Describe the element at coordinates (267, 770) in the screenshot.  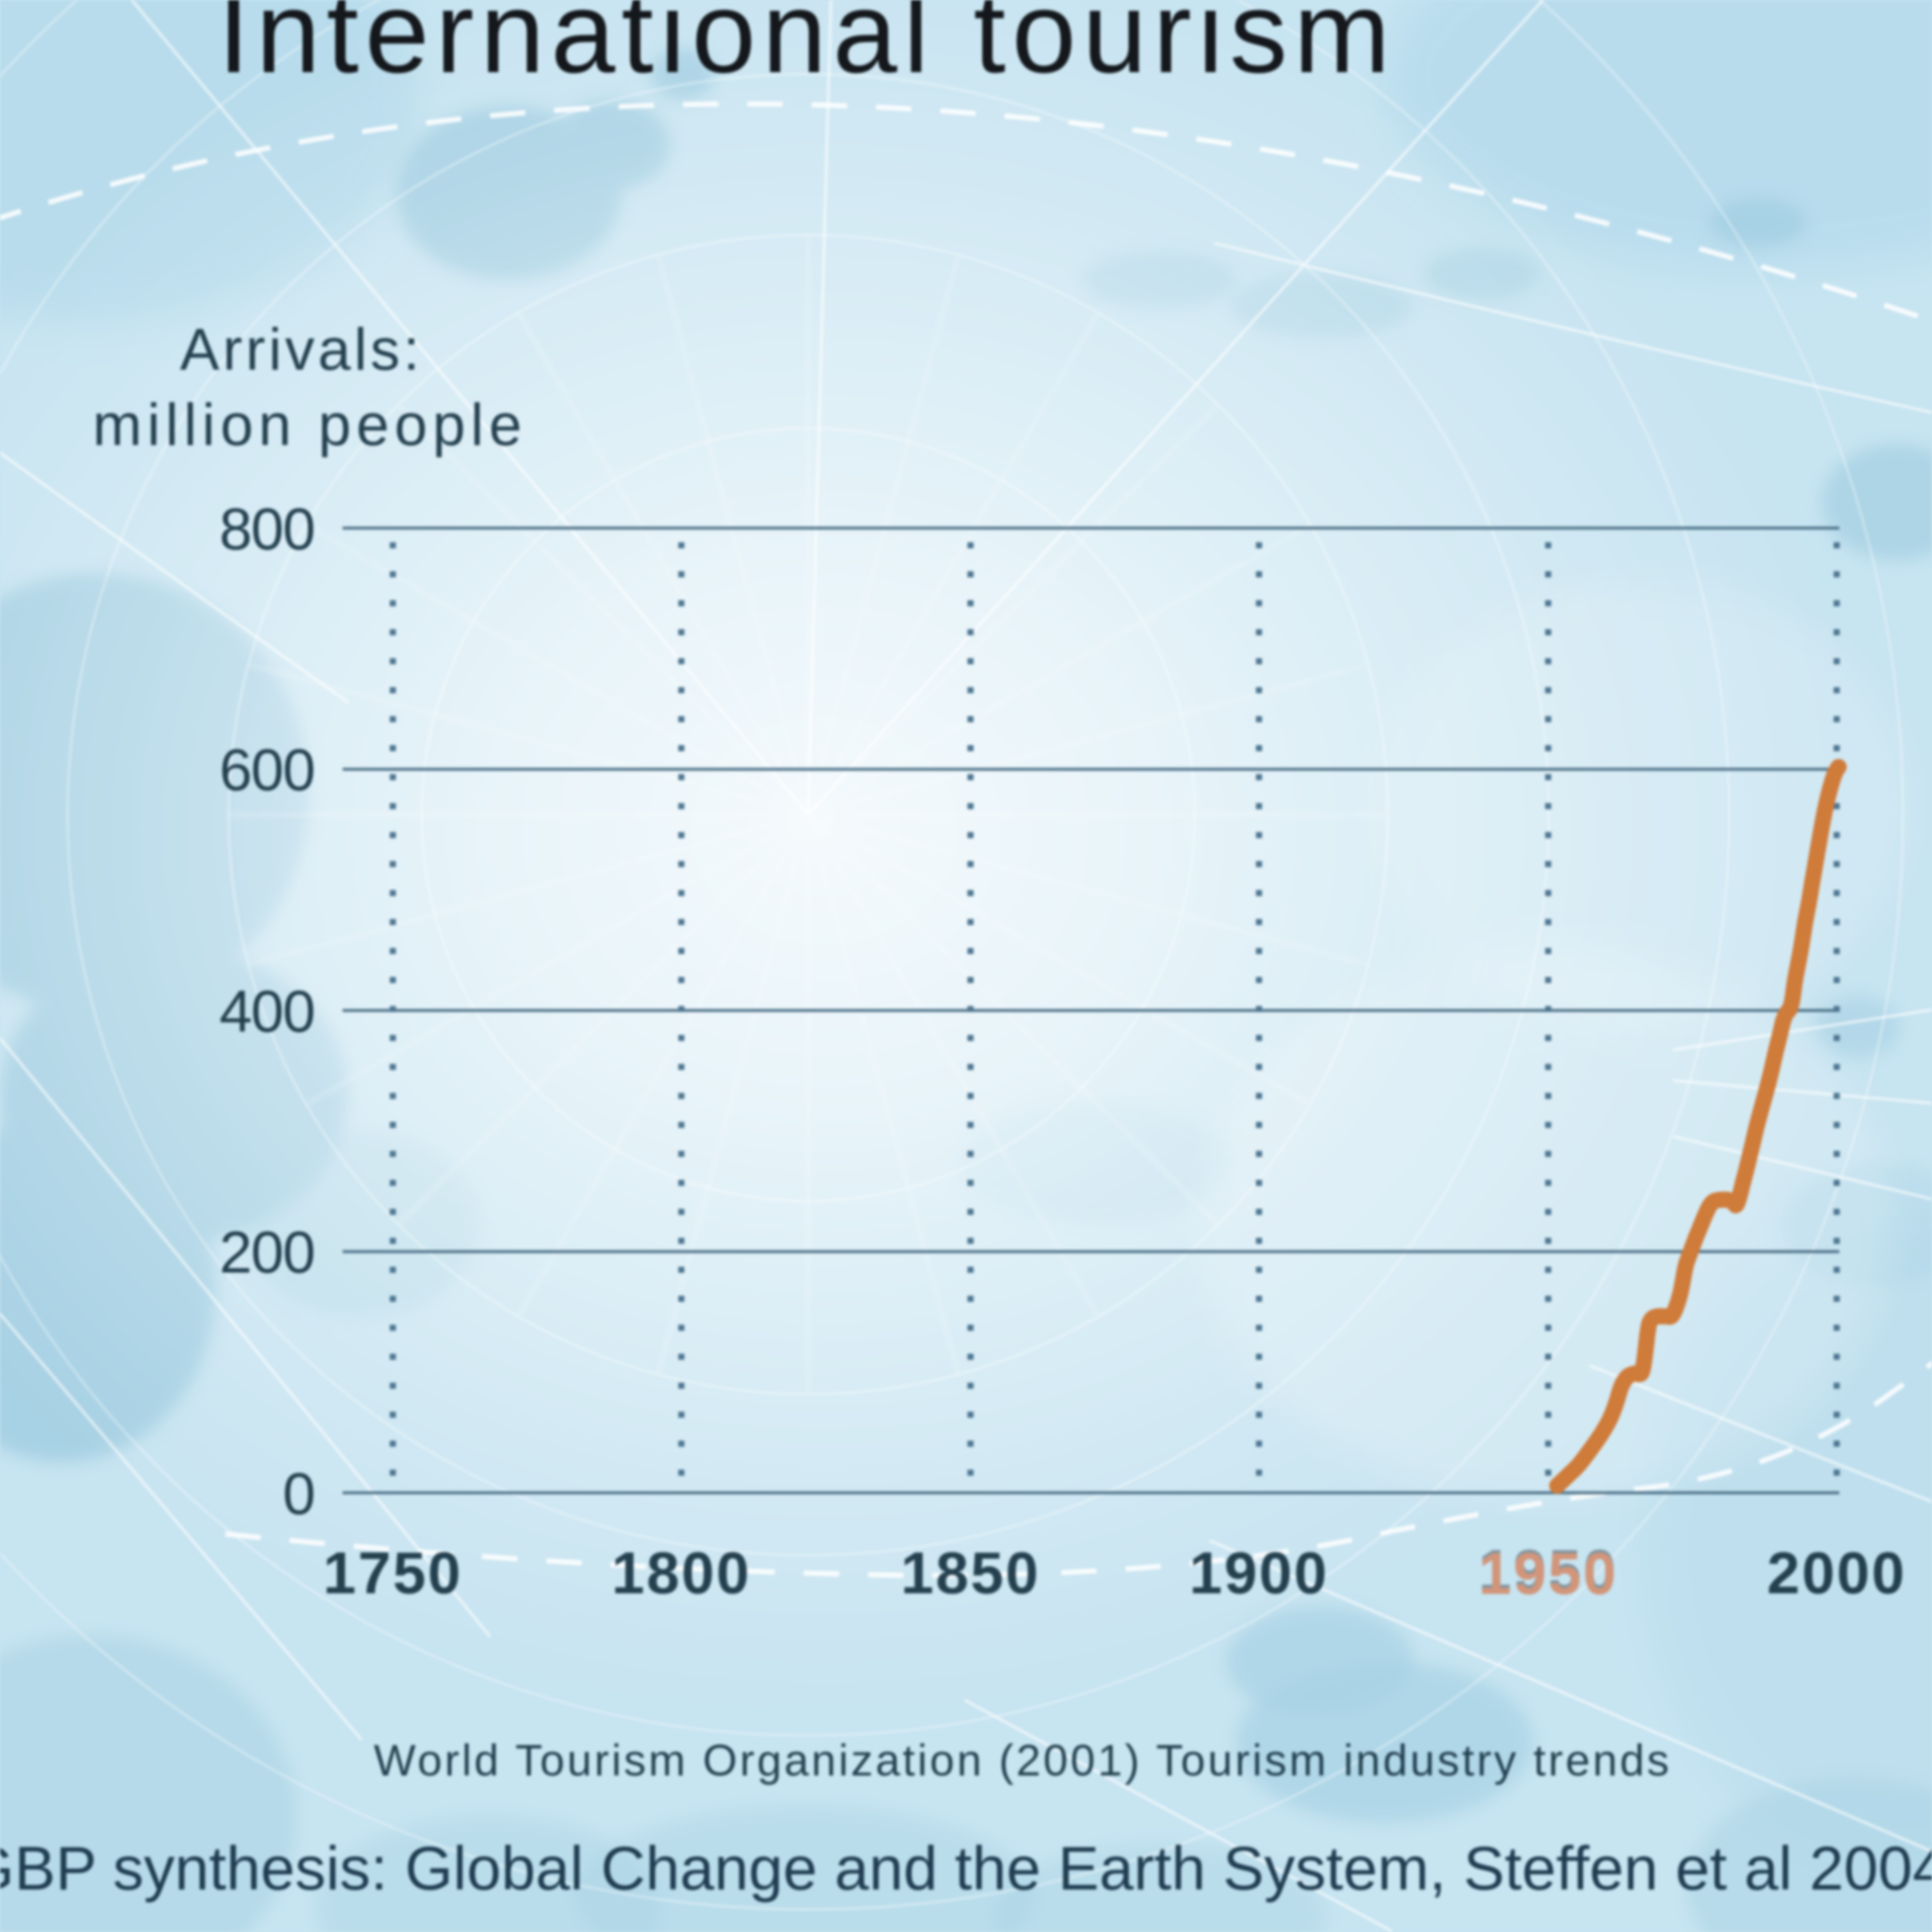
I see `svg-text: 600` at that location.